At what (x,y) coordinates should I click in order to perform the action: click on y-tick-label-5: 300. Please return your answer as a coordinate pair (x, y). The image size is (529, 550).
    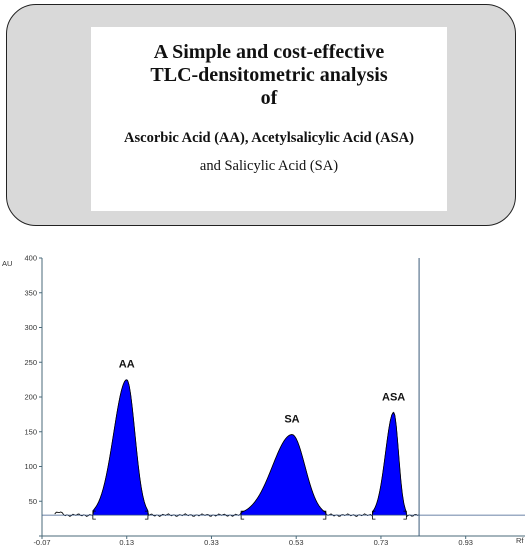
    Looking at the image, I should click on (30, 327).